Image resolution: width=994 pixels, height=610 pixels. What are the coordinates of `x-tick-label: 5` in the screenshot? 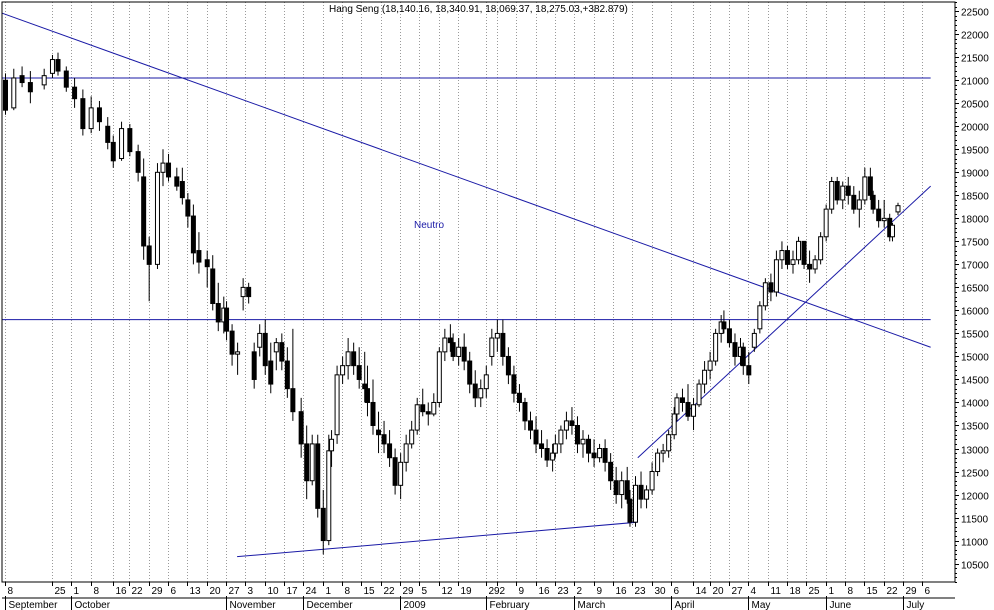 It's located at (425, 591).